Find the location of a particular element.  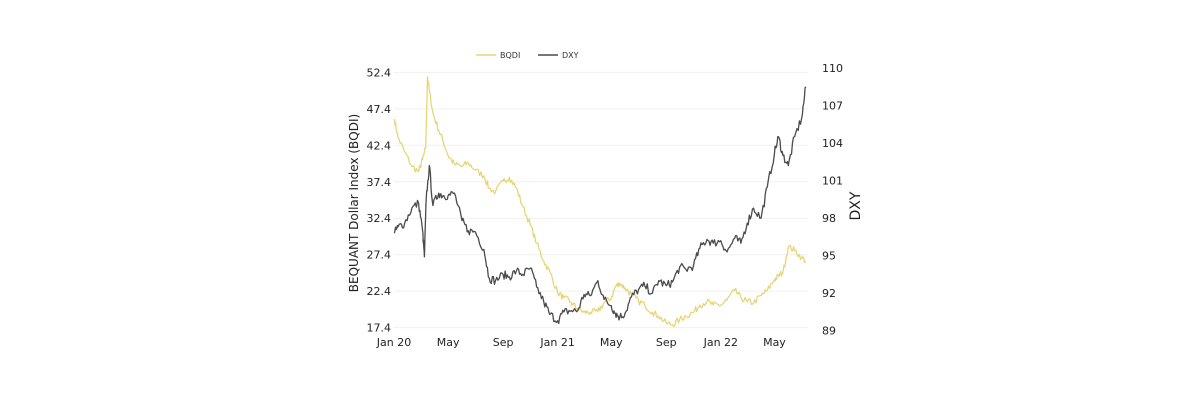

x-tick-label: Jan 21 is located at coordinates (556, 342).